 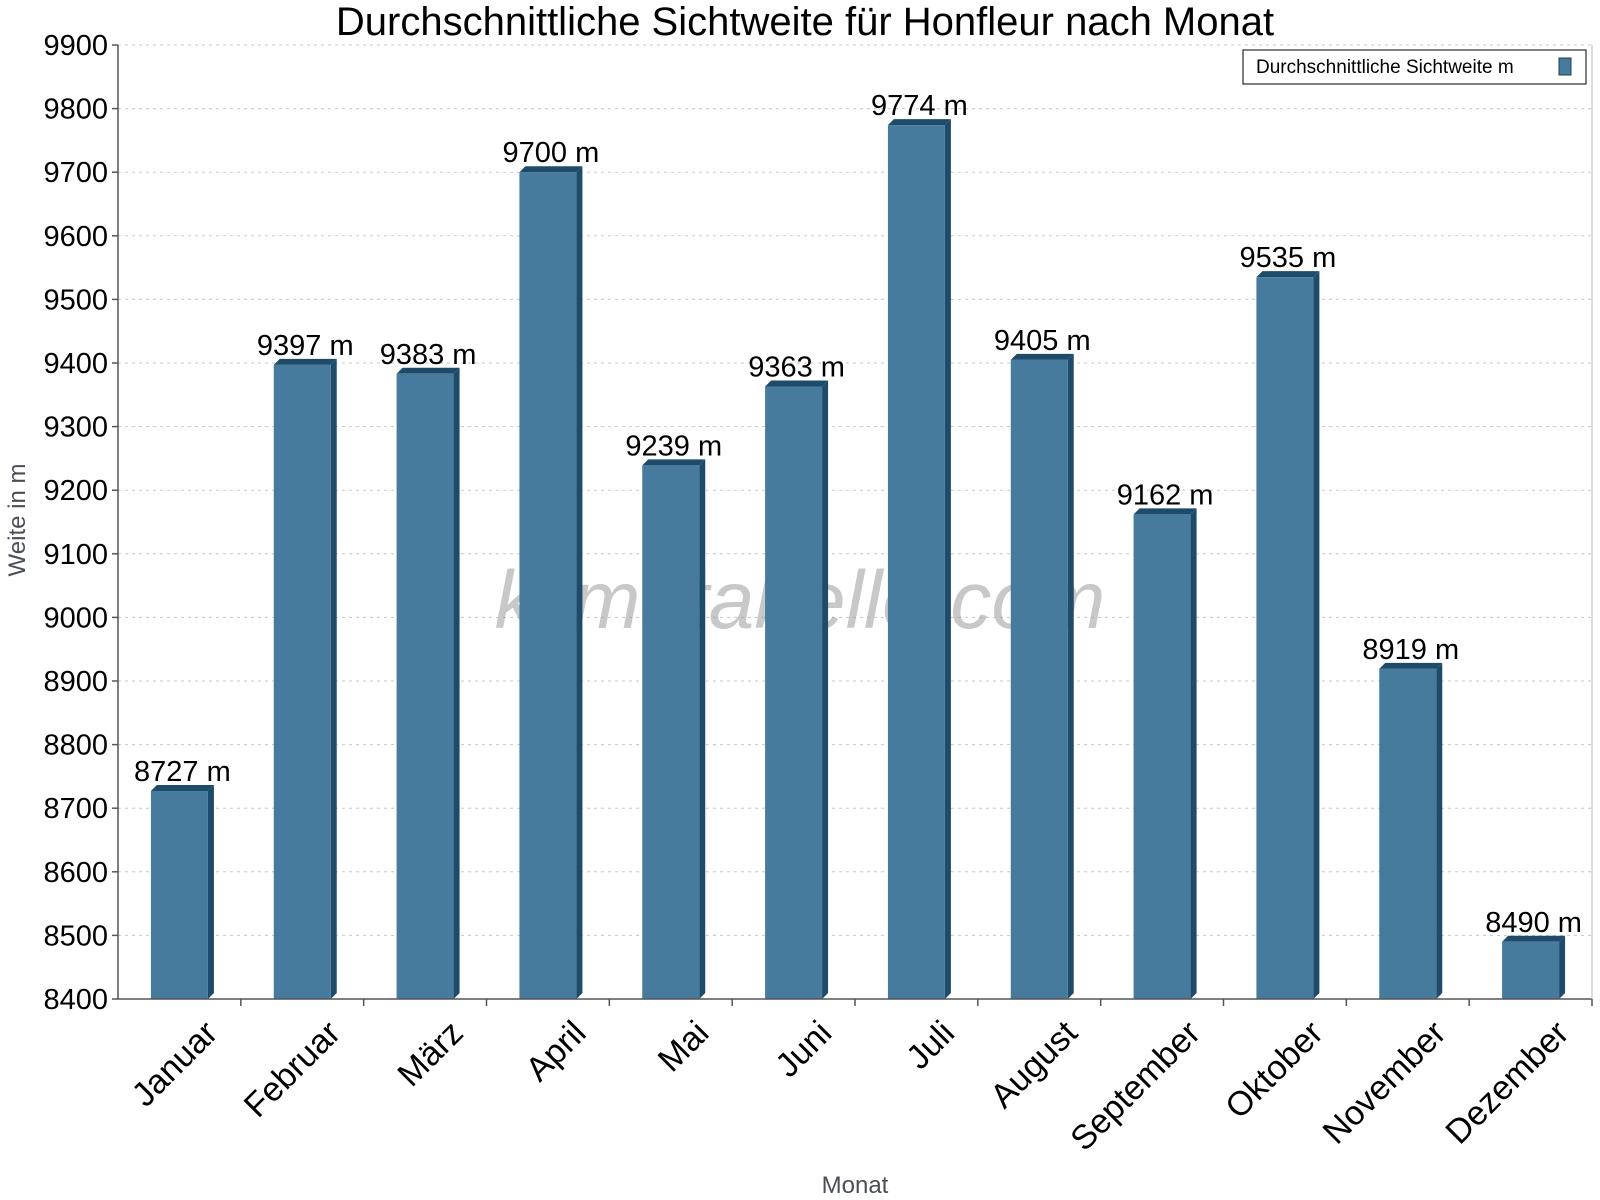 What do you see at coordinates (1533, 923) in the screenshot?
I see `bar-value-label: 8490 m` at bounding box center [1533, 923].